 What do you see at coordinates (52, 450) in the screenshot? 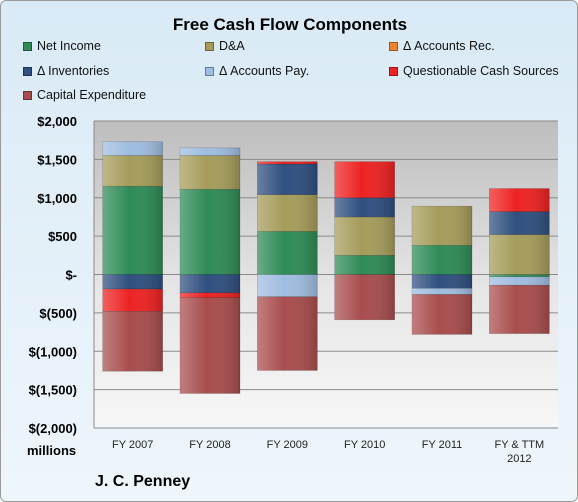
I see `units-label: millions` at bounding box center [52, 450].